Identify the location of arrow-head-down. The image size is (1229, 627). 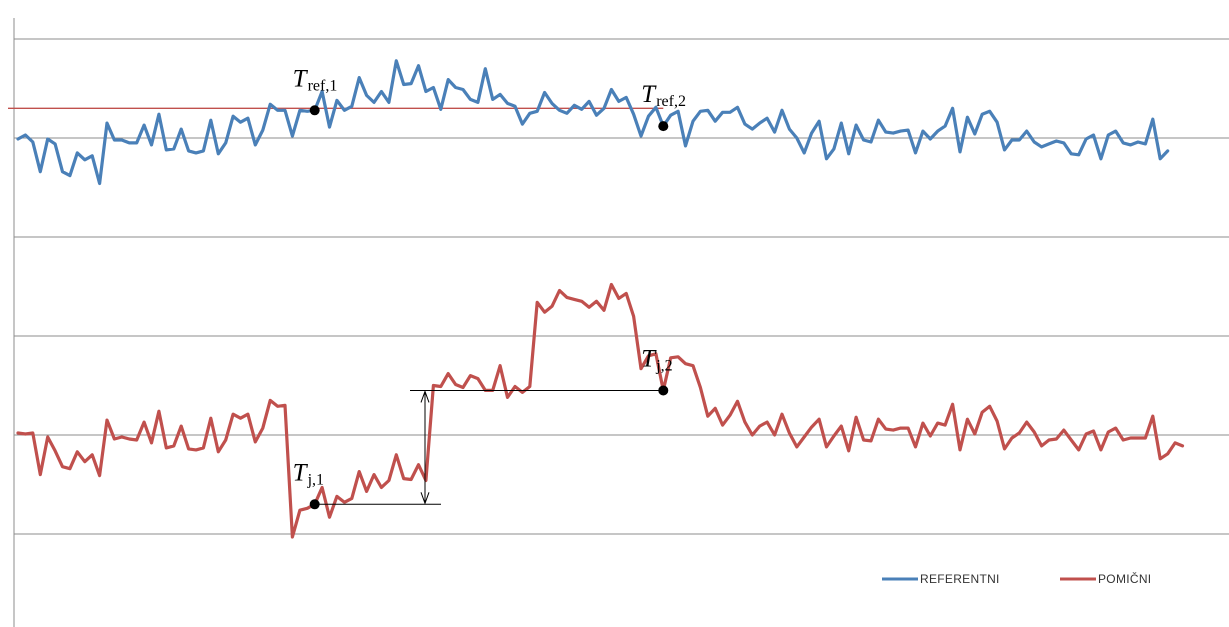
(425, 498).